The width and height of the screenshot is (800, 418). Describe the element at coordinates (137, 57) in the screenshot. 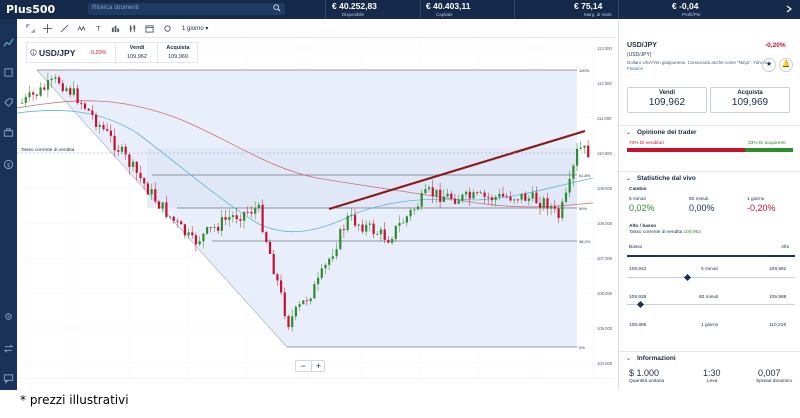

I see `sell-price: 109,962` at that location.